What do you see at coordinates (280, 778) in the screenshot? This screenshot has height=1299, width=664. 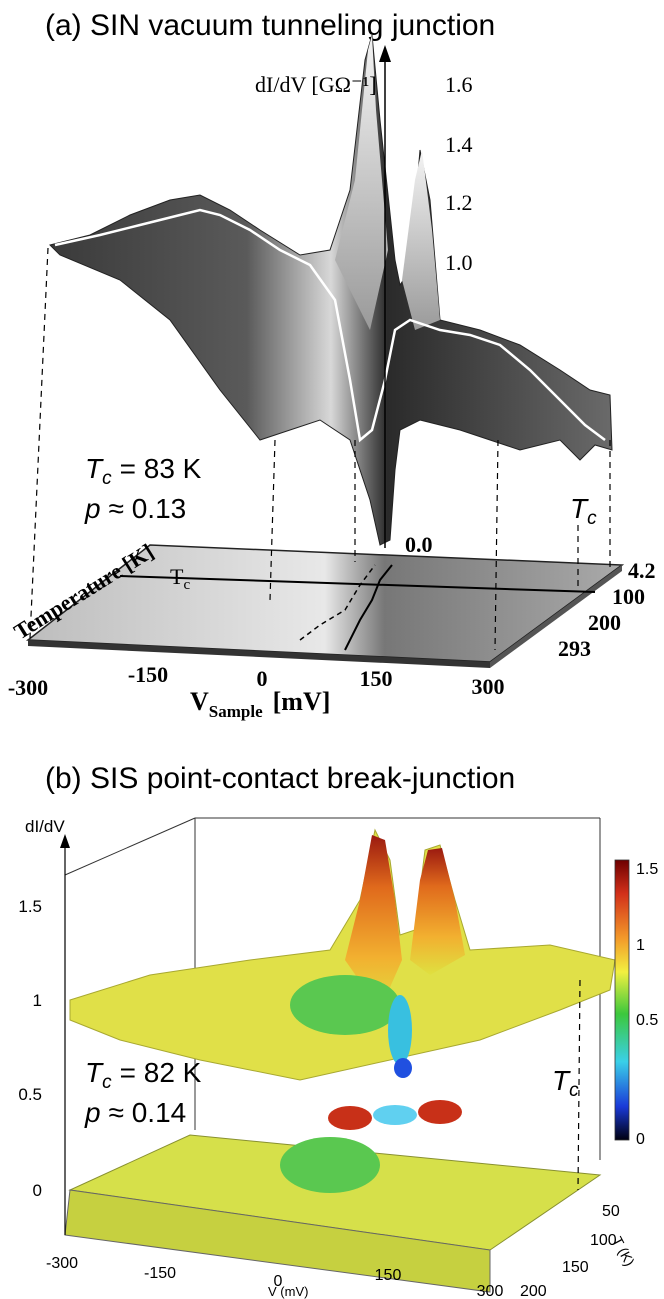 I see `panel-title: (b) SIS point-contact break-junction` at bounding box center [280, 778].